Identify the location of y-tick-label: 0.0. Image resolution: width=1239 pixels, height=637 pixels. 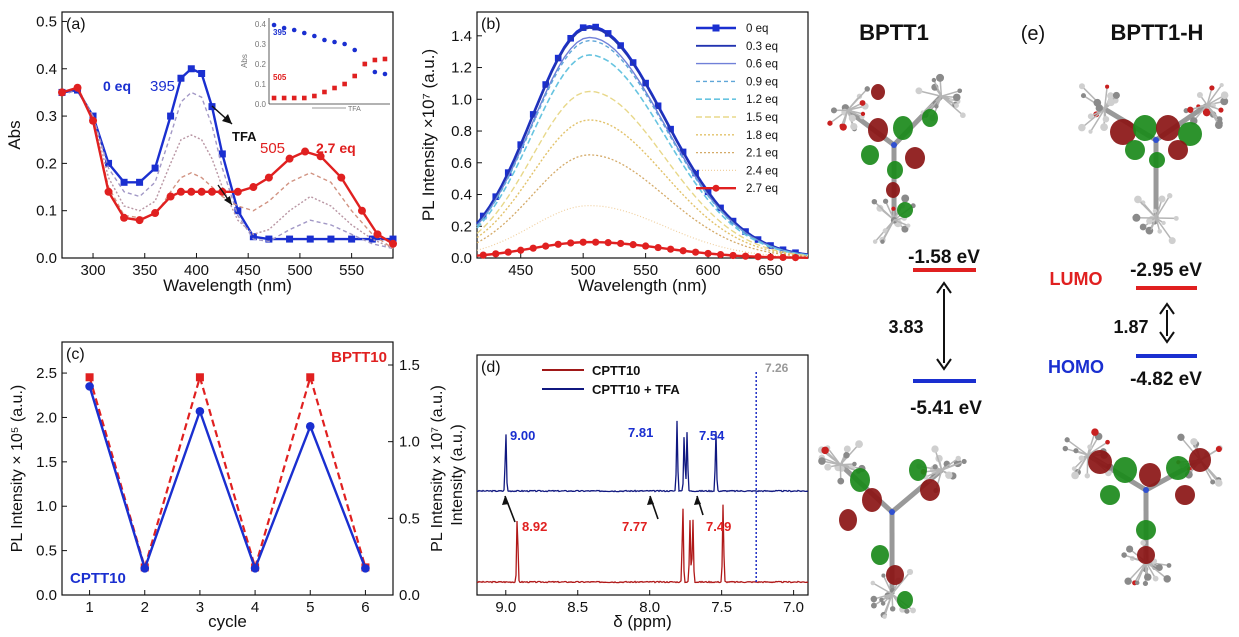
(461, 258).